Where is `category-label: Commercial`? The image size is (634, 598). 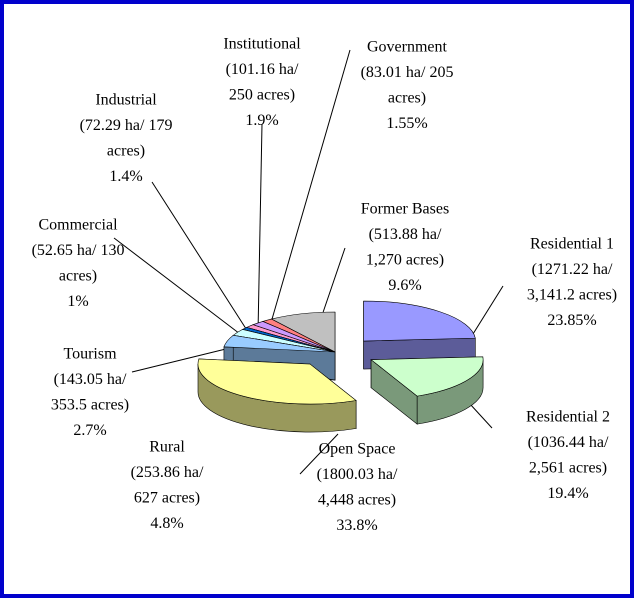 category-label: Commercial is located at coordinates (78, 225).